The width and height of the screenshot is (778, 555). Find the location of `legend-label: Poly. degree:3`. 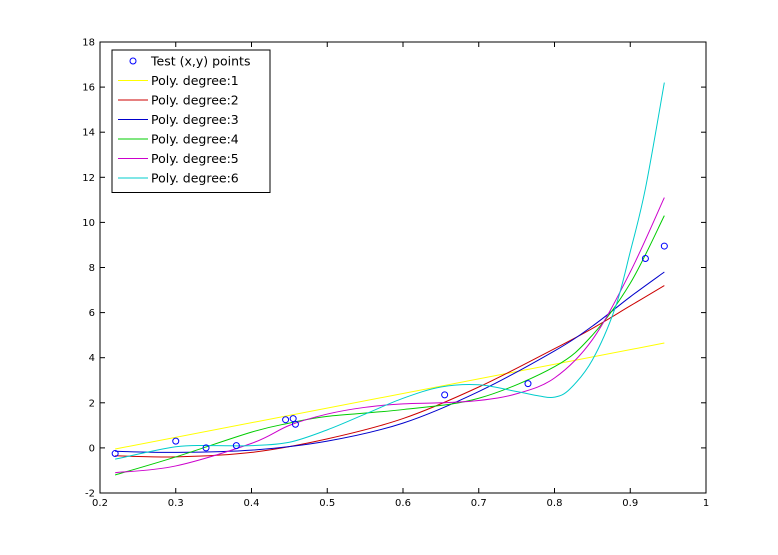

legend-label: Poly. degree:3 is located at coordinates (195, 119).